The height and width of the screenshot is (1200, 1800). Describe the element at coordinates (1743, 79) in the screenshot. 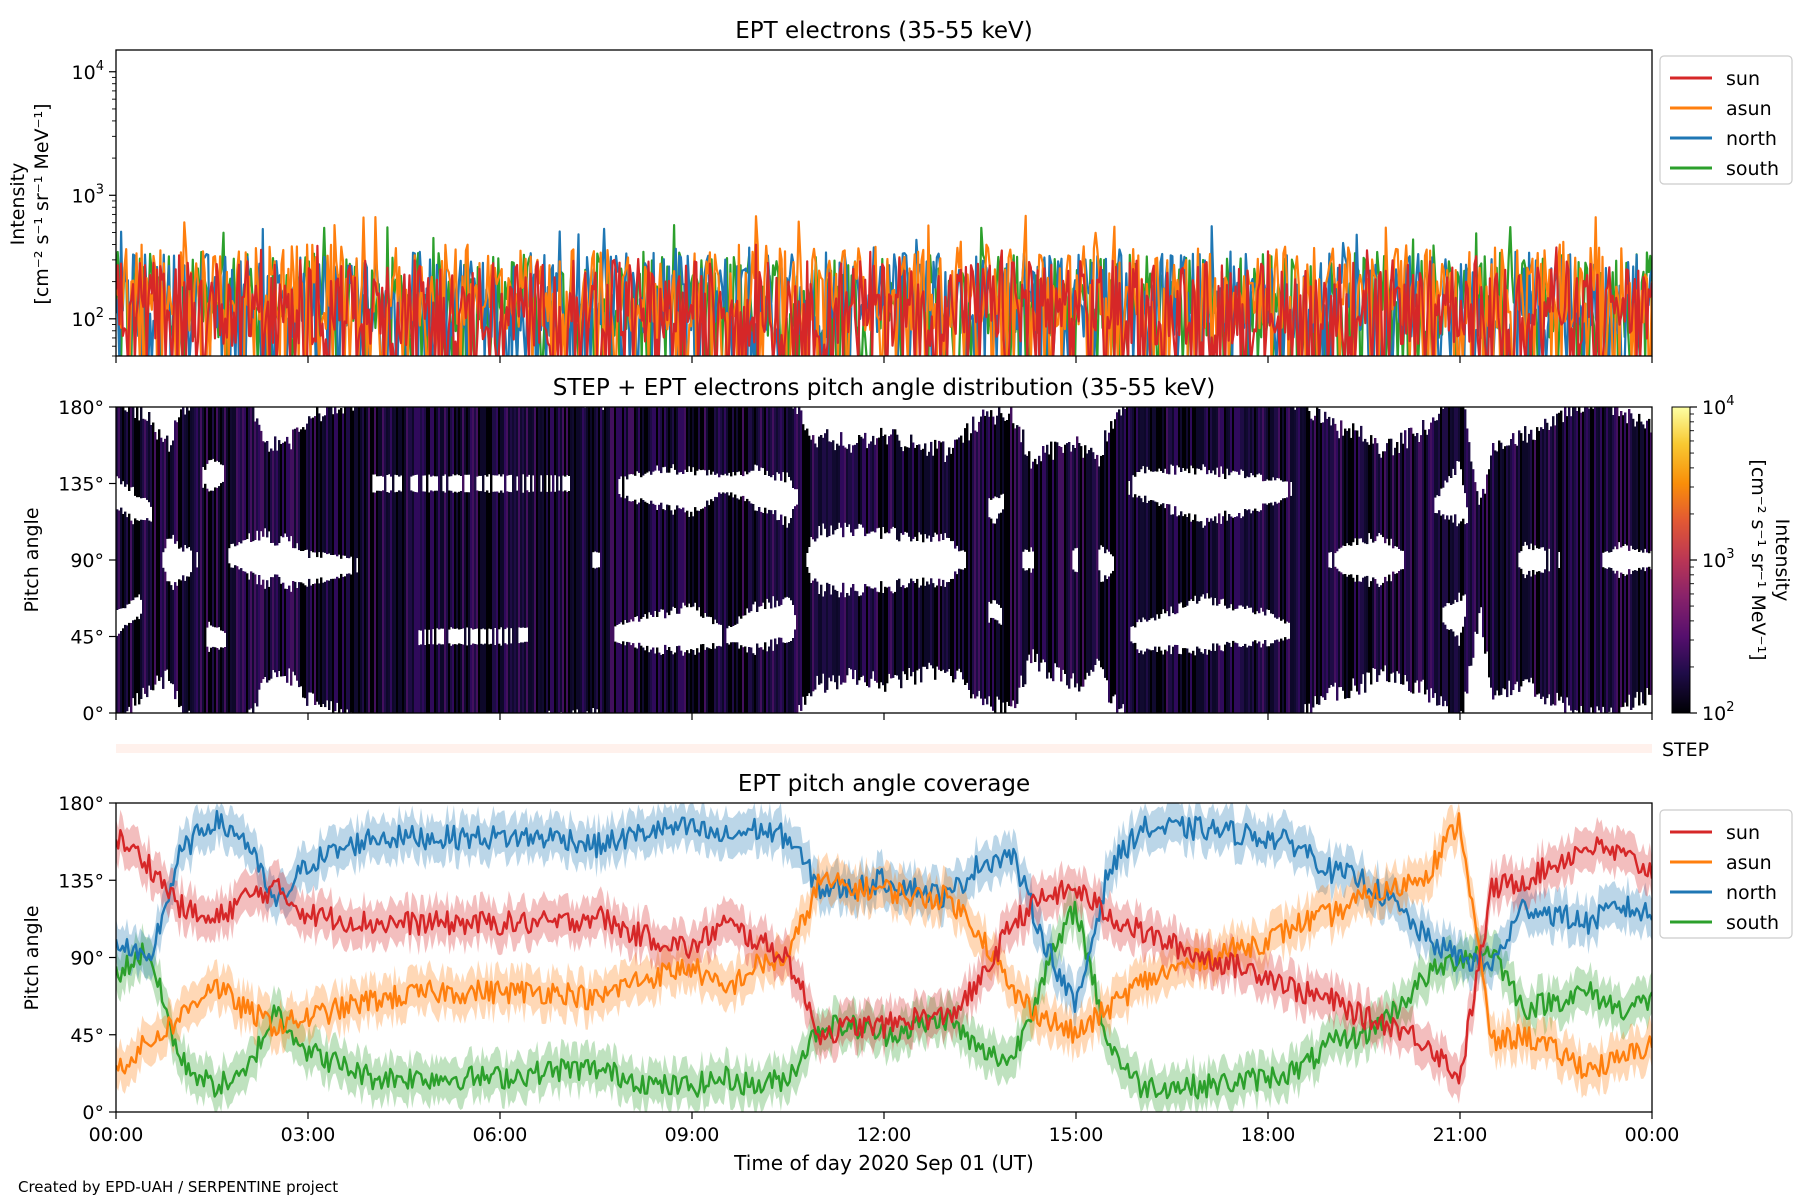

I see `legend-label-sun: sun` at that location.